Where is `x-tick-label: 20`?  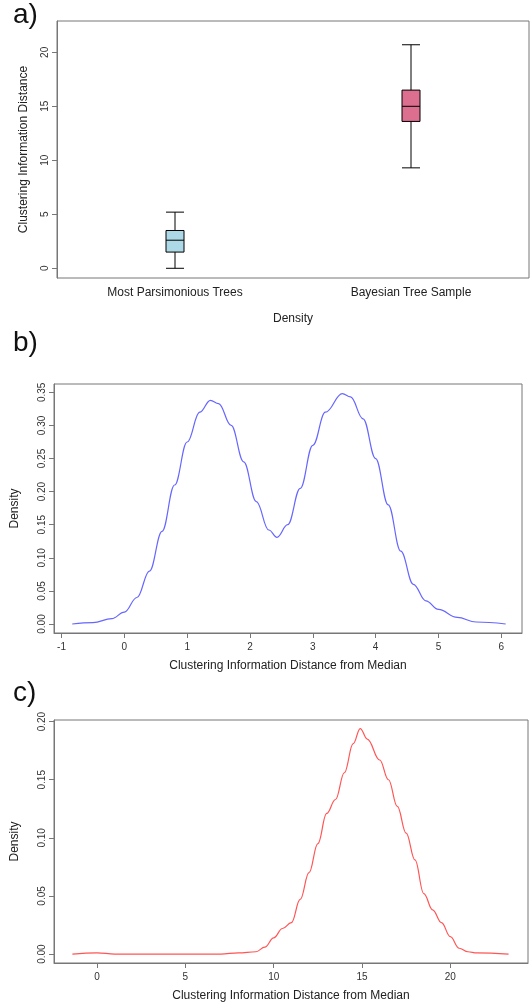
x-tick-label: 20 is located at coordinates (450, 976).